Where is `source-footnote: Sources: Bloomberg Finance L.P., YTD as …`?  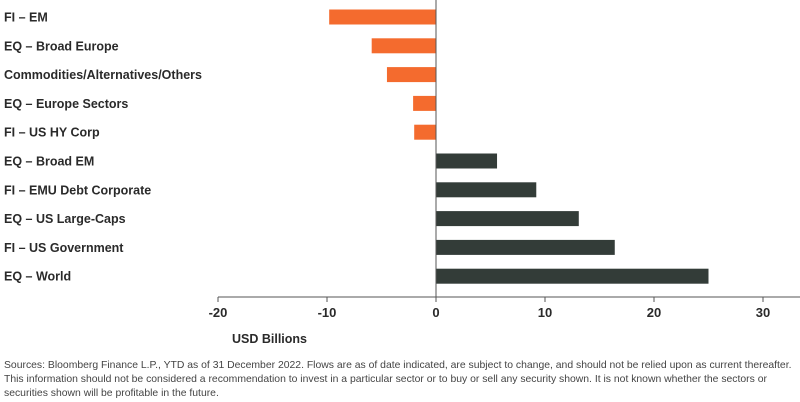 source-footnote: Sources: Bloomberg Finance L.P., YTD as … is located at coordinates (398, 379).